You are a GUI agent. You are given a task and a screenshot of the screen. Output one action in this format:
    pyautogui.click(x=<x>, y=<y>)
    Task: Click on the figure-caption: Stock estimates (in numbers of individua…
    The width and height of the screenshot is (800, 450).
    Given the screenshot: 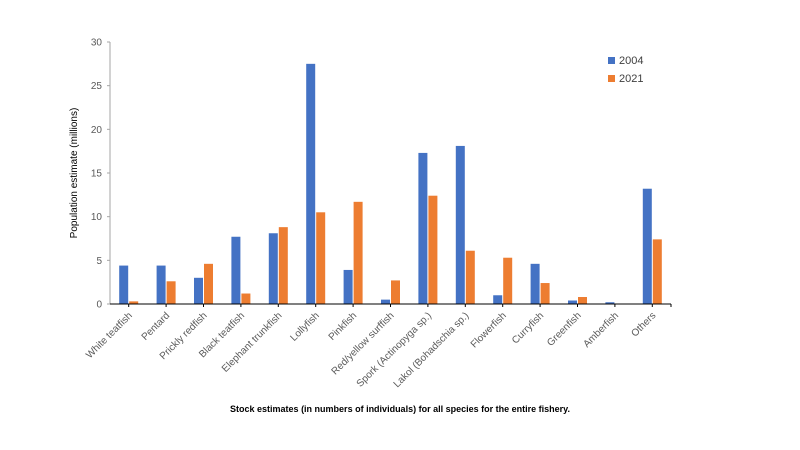 What is the action you would take?
    pyautogui.click(x=400, y=409)
    